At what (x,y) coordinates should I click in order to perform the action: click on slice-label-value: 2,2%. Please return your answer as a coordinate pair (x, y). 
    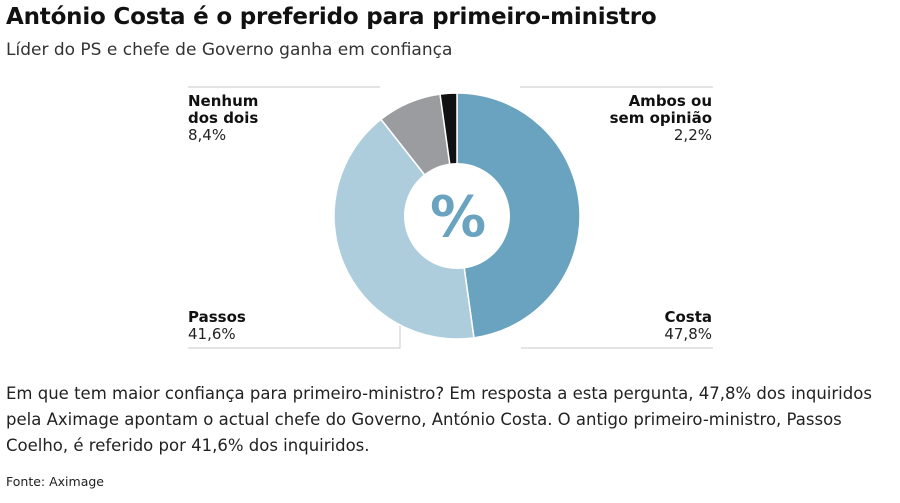
    Looking at the image, I should click on (693, 135).